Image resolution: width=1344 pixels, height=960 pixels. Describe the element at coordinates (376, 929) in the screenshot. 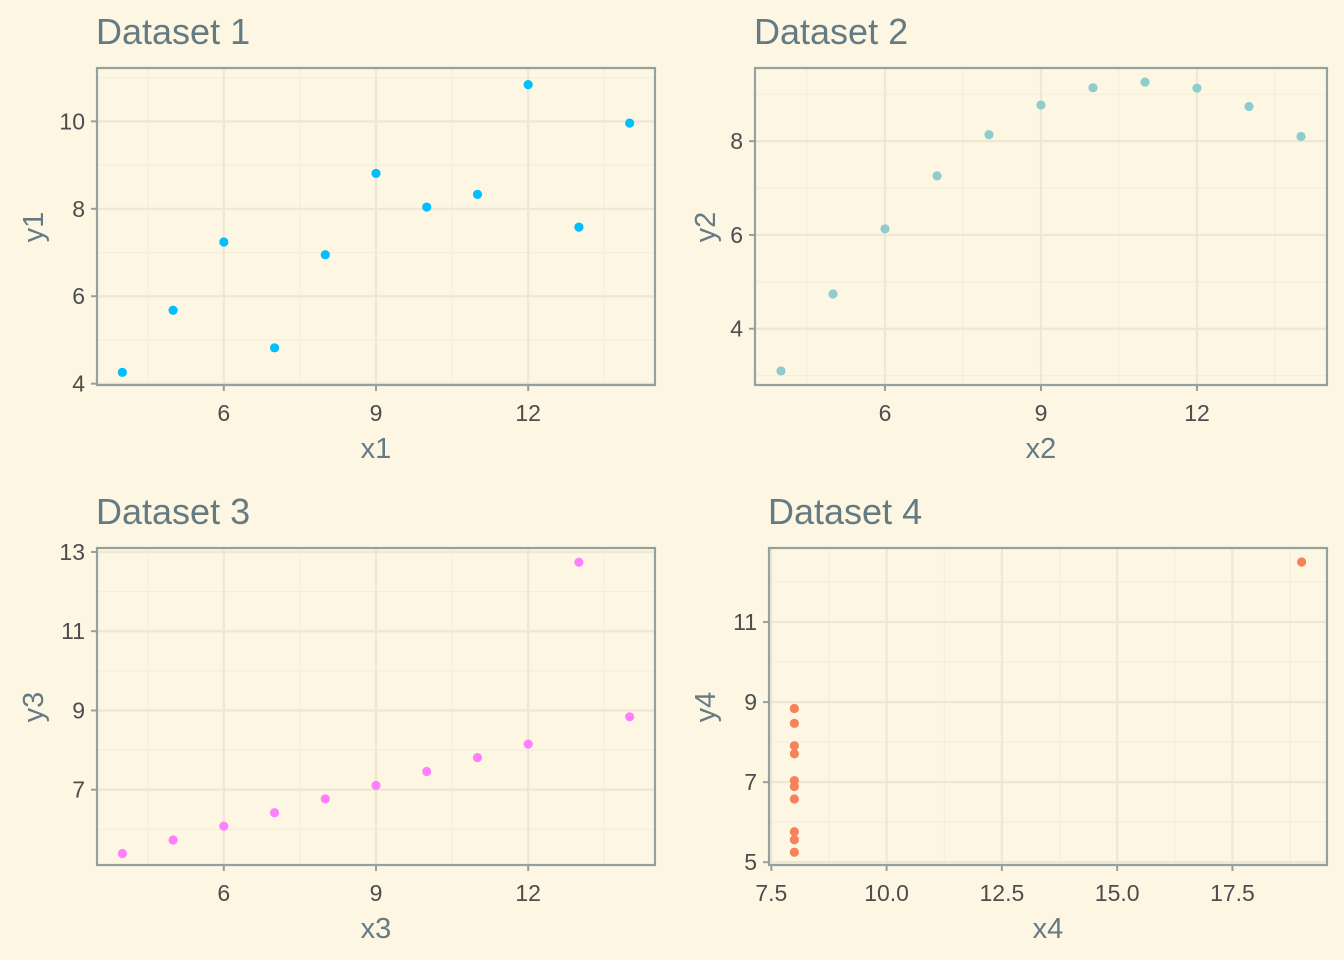

I see `x-axis-title: x3` at that location.